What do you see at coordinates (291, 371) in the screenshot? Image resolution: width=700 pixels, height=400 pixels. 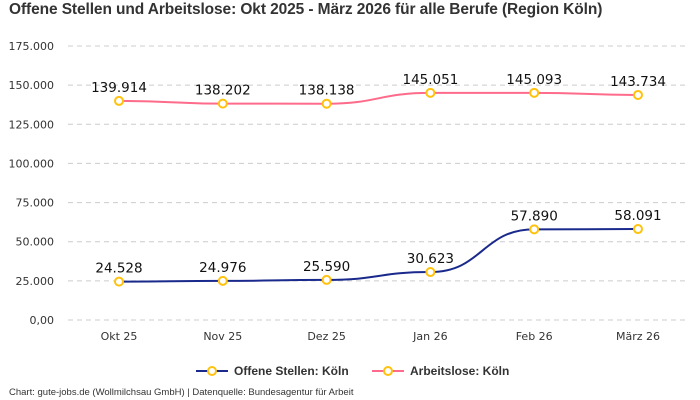 I see `legend-item: Offene Stellen: Köln` at bounding box center [291, 371].